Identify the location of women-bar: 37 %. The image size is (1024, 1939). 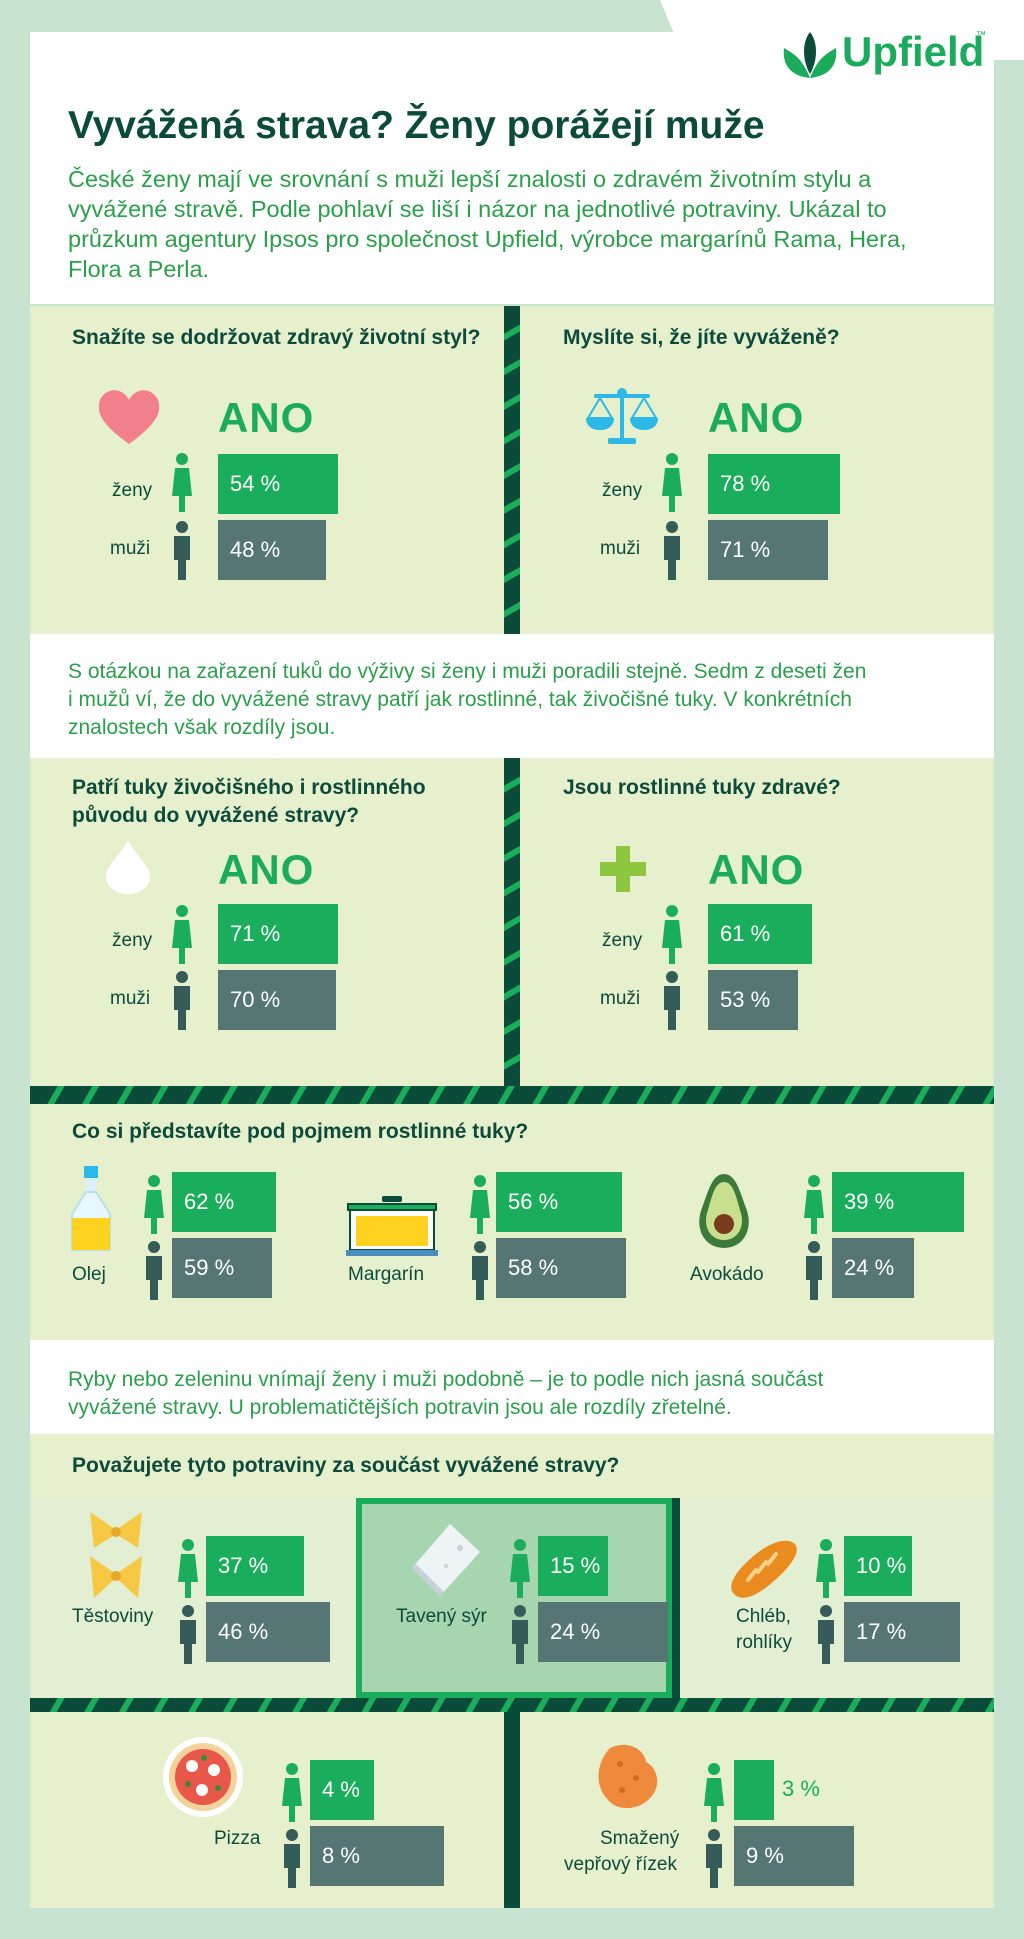
(255, 1566).